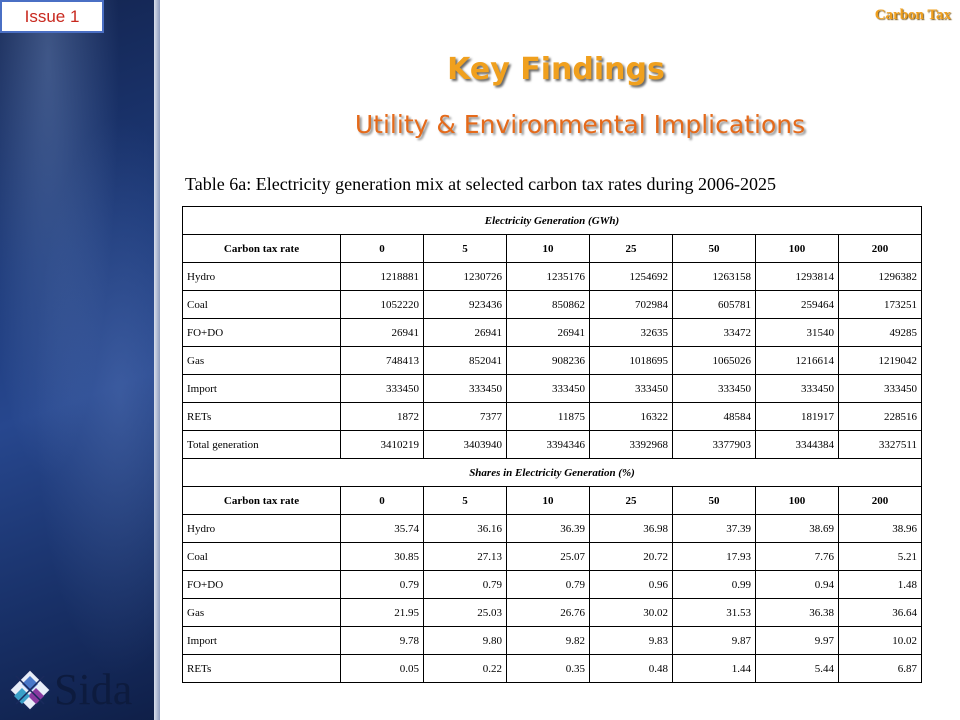 This screenshot has width=960, height=720. I want to click on value-cell: 9.97, so click(797, 640).